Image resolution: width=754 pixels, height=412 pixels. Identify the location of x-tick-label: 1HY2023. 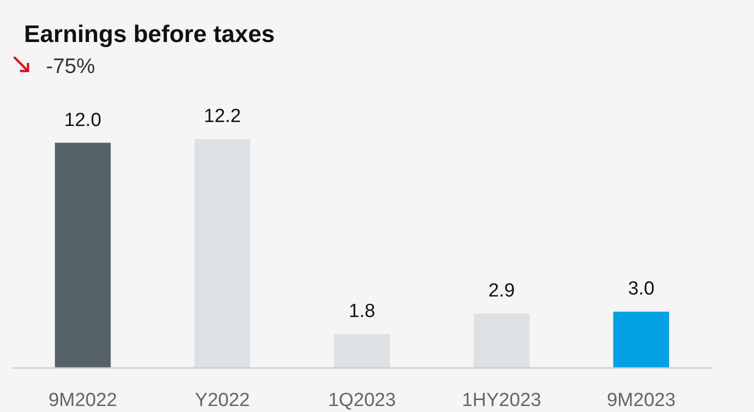
(502, 400).